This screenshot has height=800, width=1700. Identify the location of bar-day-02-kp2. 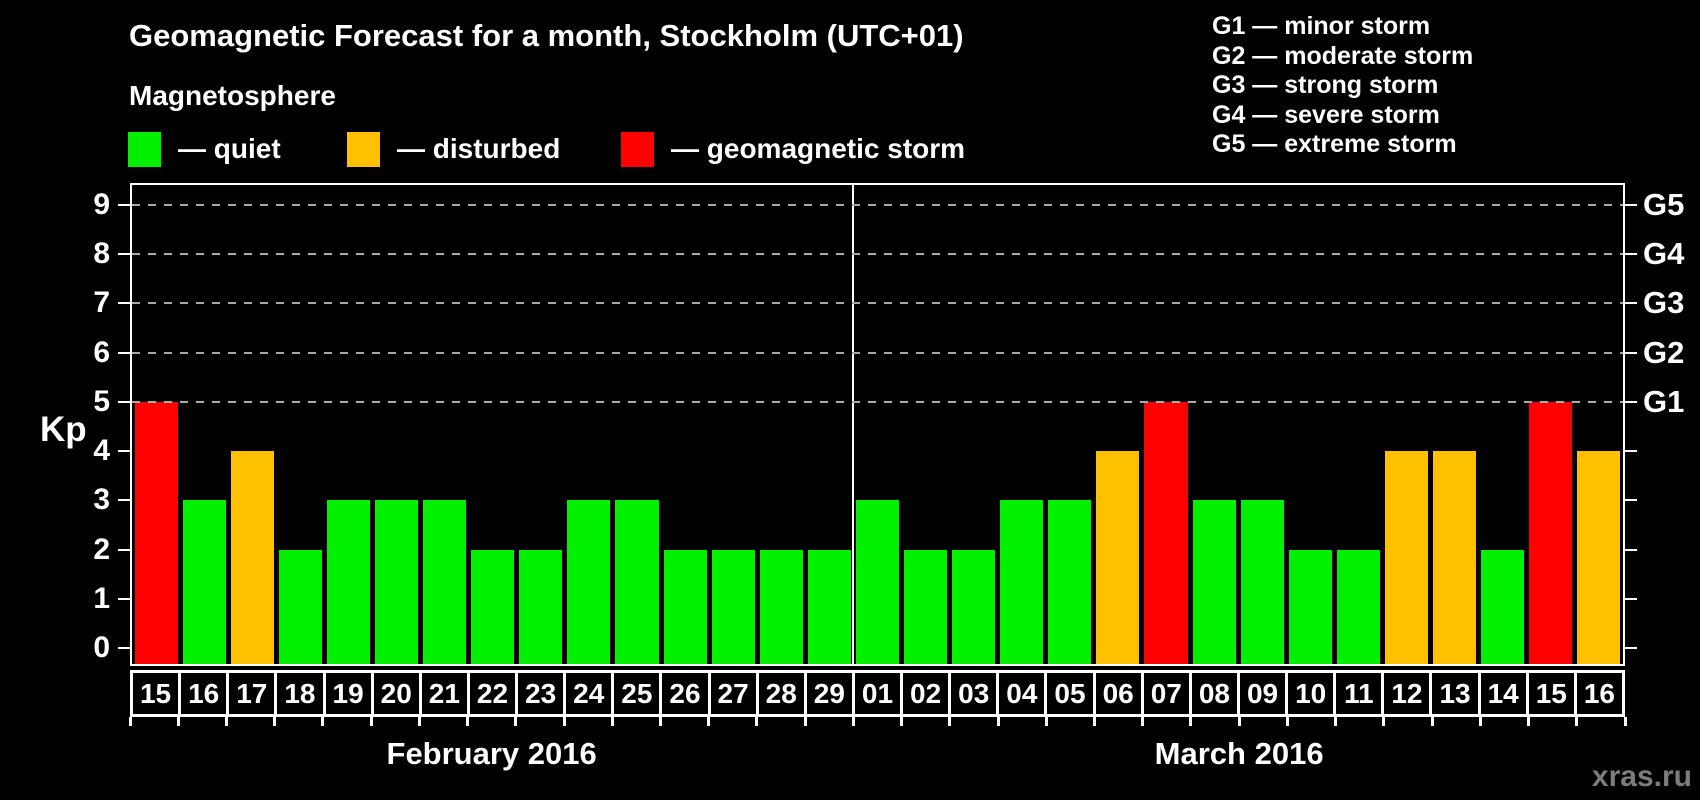
(926, 606).